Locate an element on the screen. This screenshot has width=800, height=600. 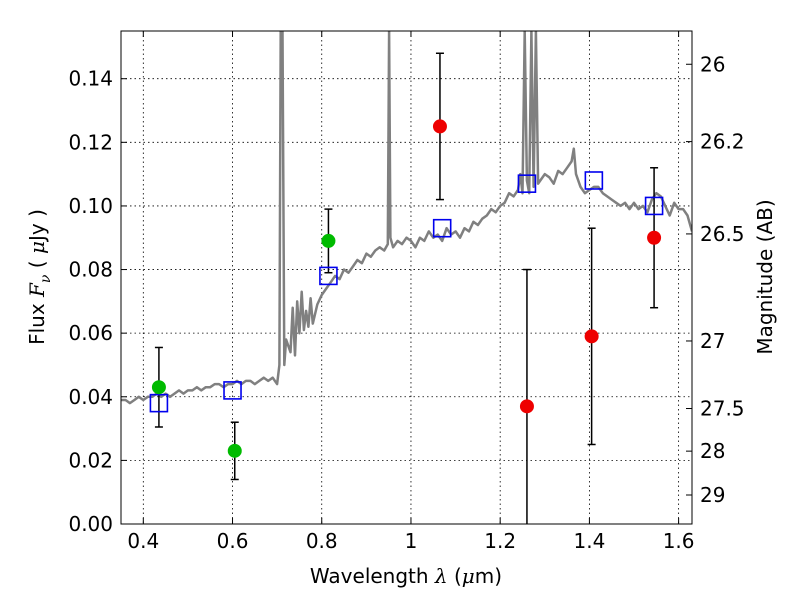
errorbar is located at coordinates (526, 396).